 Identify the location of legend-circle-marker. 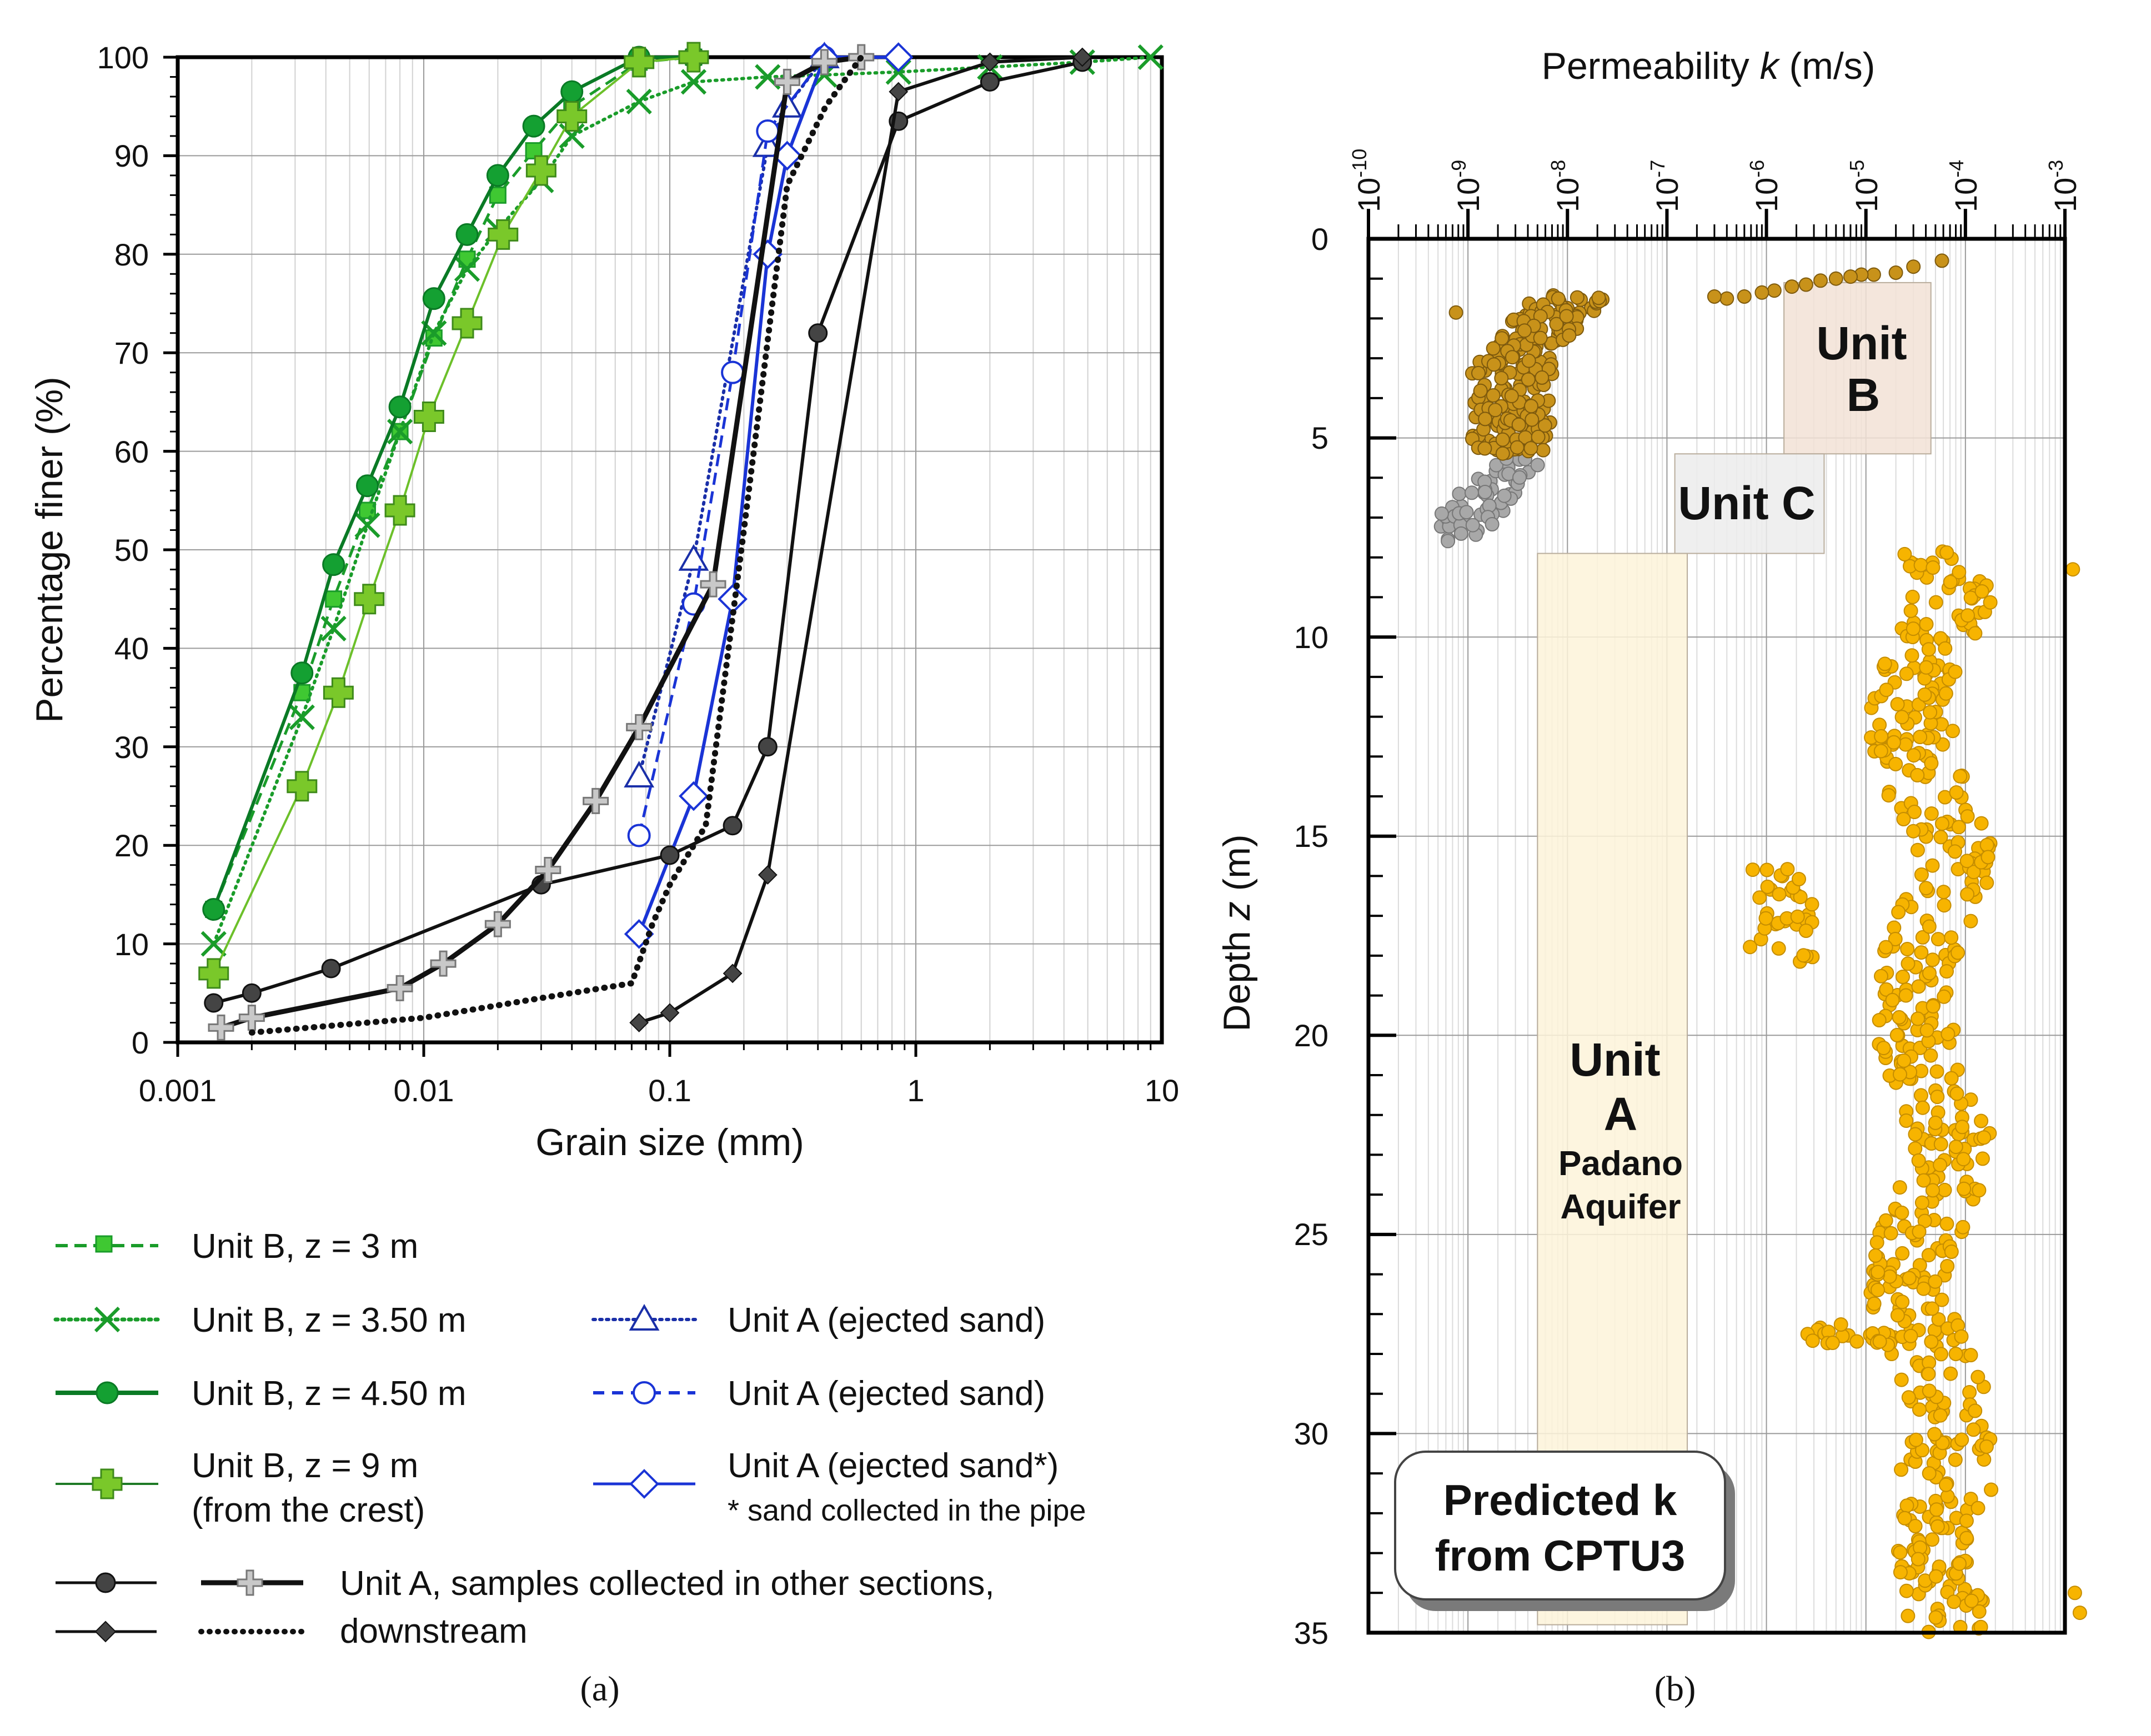
(107, 1392).